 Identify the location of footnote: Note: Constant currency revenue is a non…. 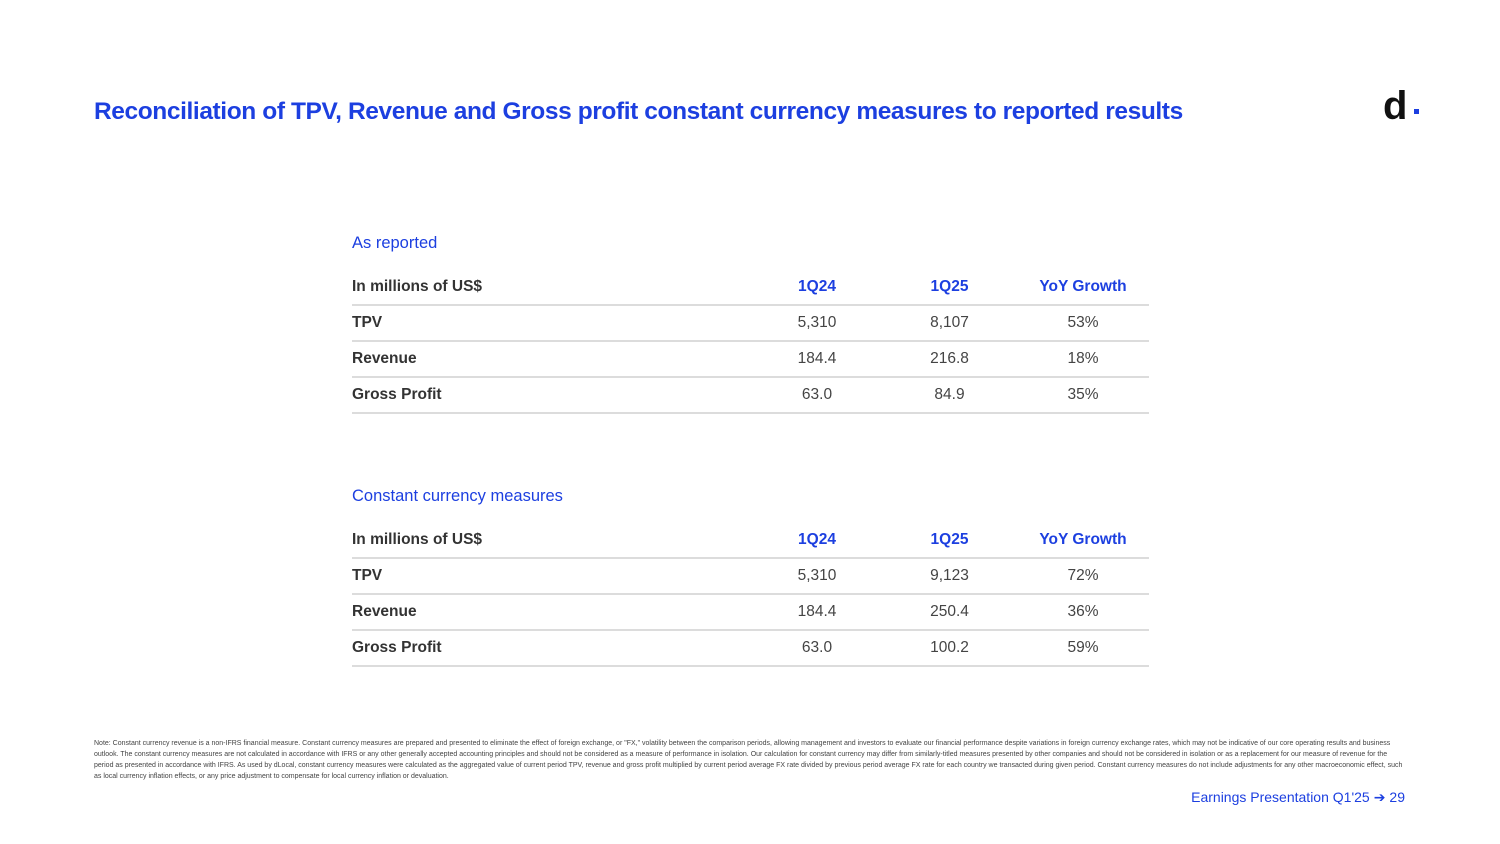
(748, 760).